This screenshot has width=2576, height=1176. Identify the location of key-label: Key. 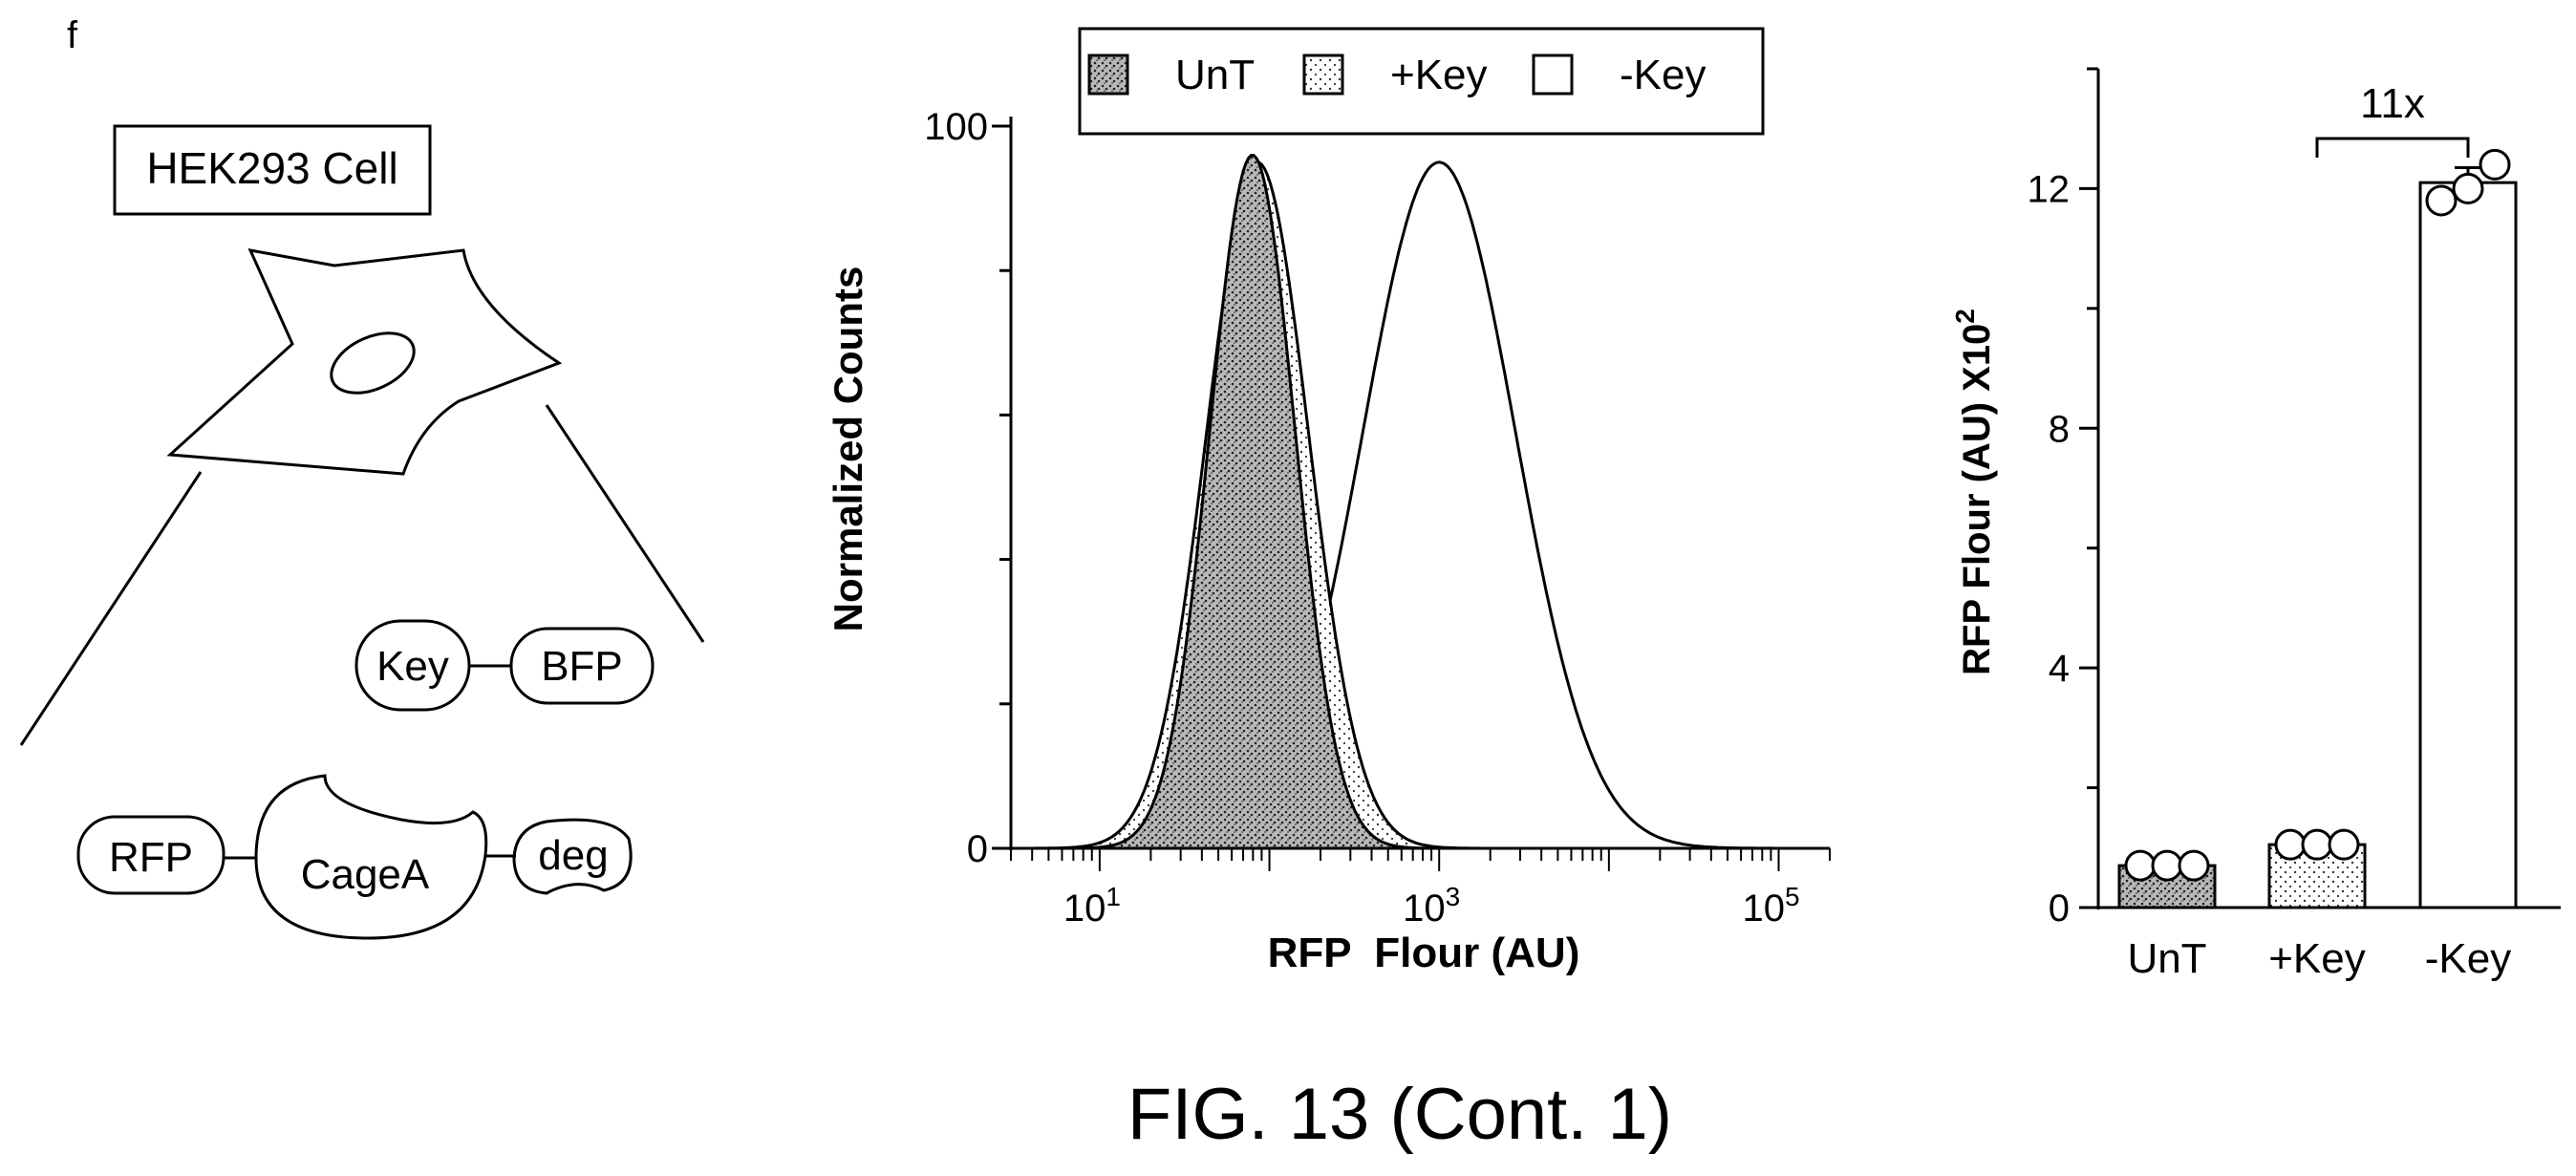
(412, 666).